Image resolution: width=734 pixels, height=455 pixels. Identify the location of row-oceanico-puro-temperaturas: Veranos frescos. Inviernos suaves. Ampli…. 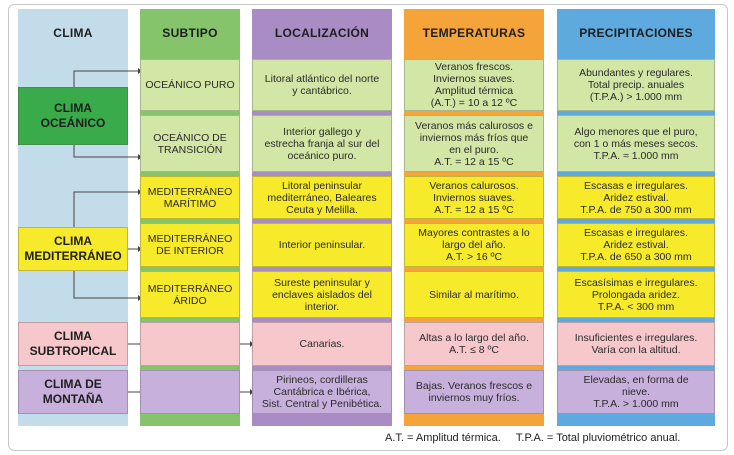
(474, 85).